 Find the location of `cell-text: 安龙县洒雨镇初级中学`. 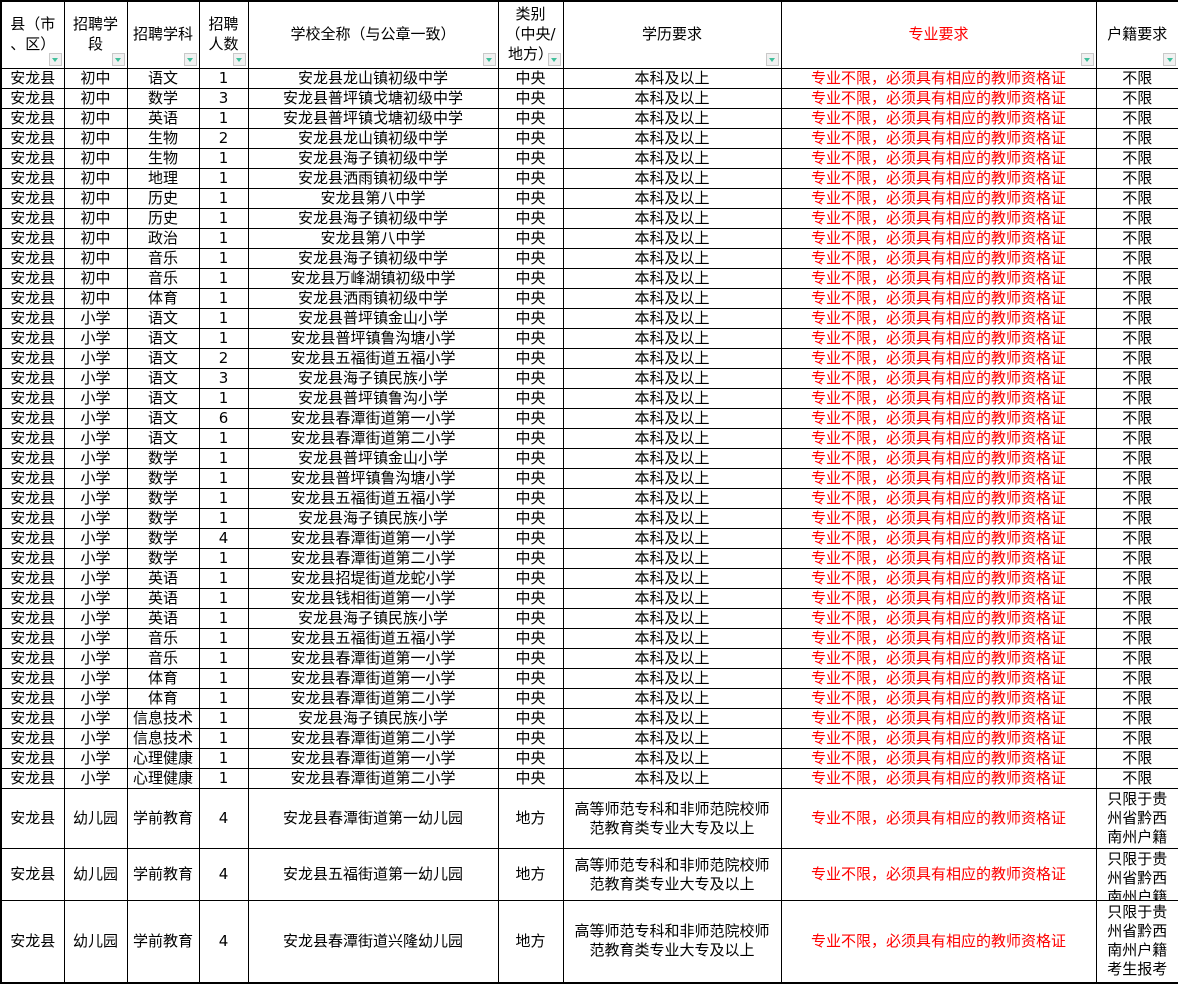

cell-text: 安龙县洒雨镇初级中学 is located at coordinates (372, 298).